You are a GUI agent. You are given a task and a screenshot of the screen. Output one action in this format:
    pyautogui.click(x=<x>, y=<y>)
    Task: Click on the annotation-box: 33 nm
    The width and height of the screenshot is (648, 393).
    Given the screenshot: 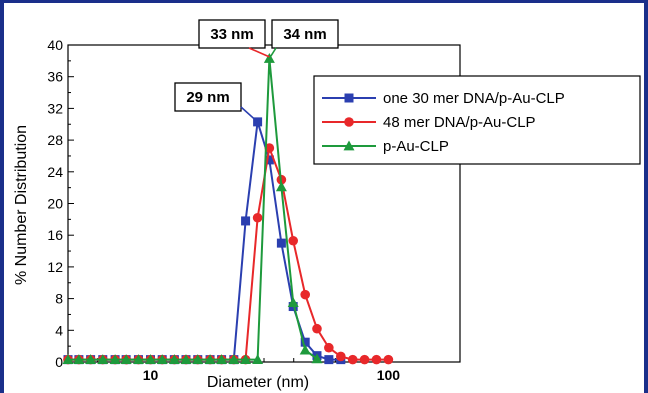 What is the action you would take?
    pyautogui.click(x=234, y=38)
    